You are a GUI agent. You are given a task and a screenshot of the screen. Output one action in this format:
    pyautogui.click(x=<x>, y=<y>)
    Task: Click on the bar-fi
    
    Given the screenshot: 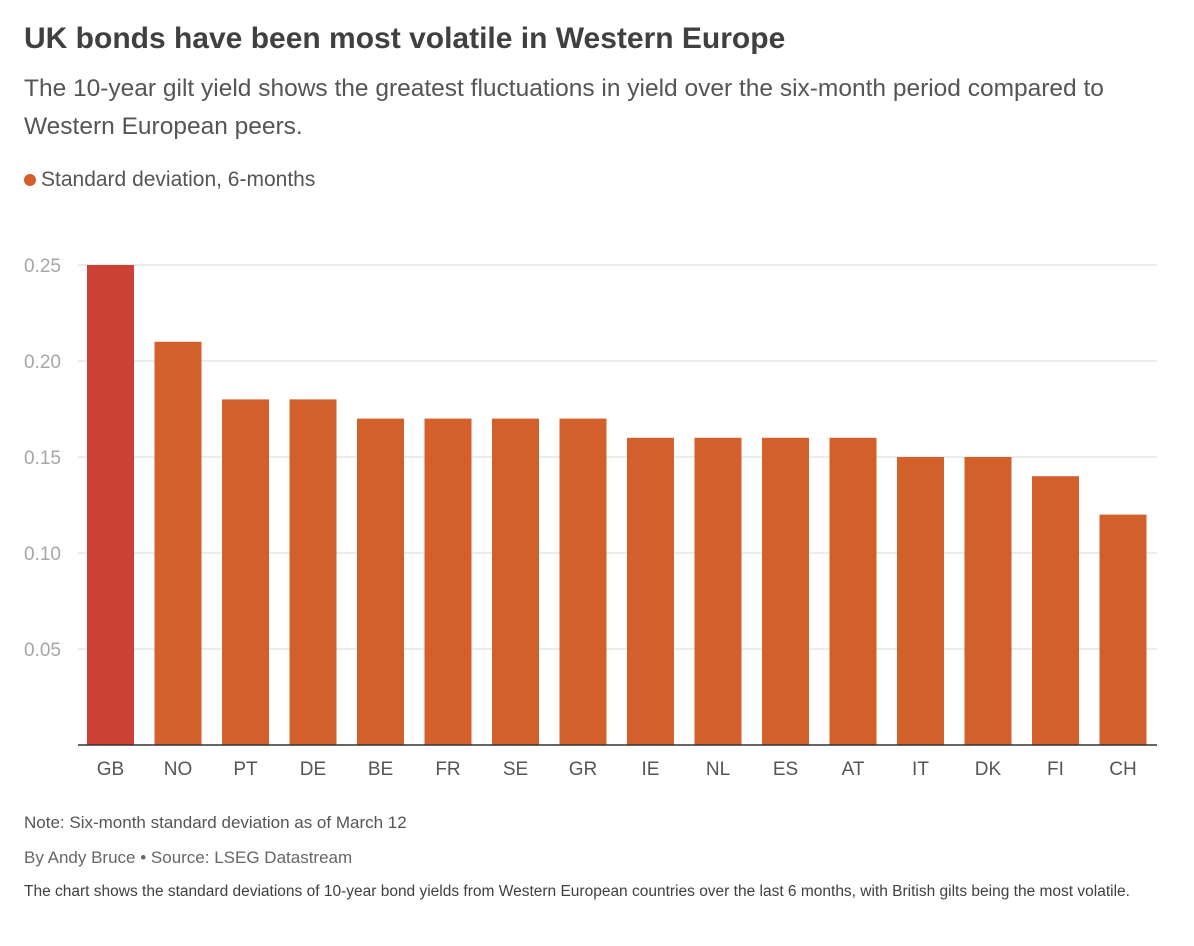 What is the action you would take?
    pyautogui.click(x=1055, y=610)
    